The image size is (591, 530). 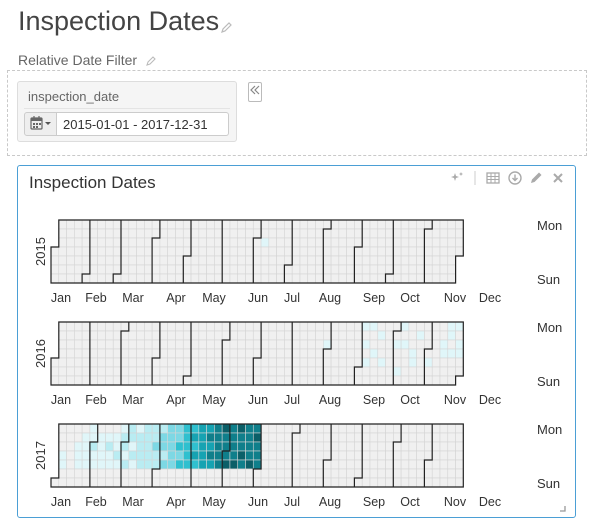 I want to click on filter-section-label: Relative Date Filter, so click(x=78, y=60).